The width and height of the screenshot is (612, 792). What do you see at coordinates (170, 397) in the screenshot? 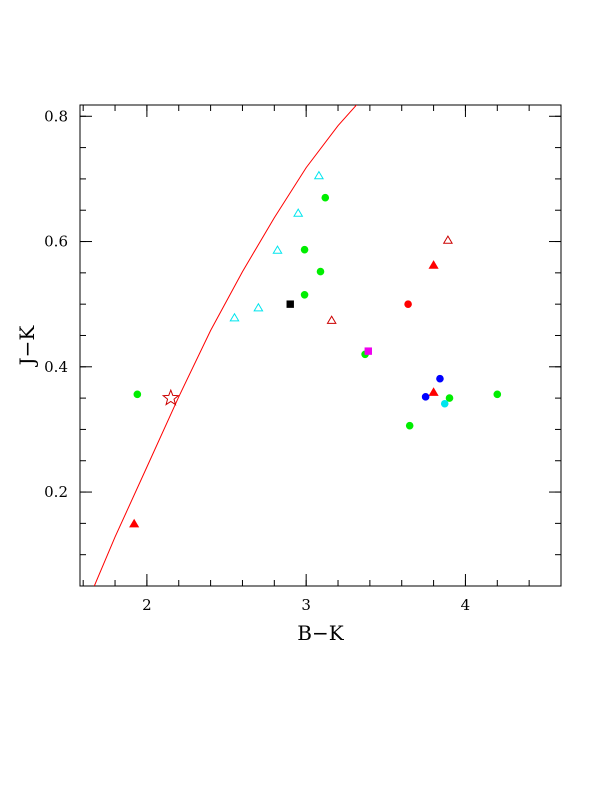
I see `star-point` at bounding box center [170, 397].